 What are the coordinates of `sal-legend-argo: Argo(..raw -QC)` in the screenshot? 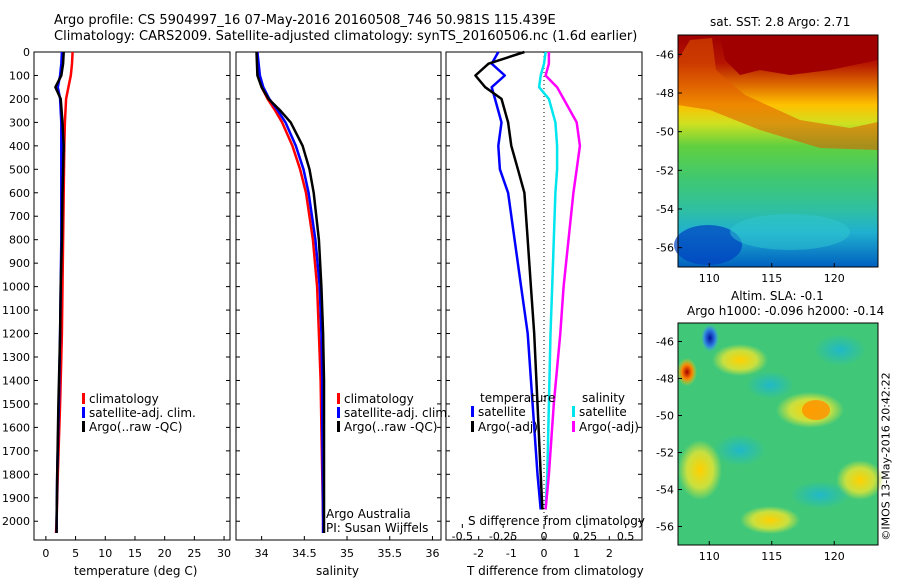 It's located at (387, 427).